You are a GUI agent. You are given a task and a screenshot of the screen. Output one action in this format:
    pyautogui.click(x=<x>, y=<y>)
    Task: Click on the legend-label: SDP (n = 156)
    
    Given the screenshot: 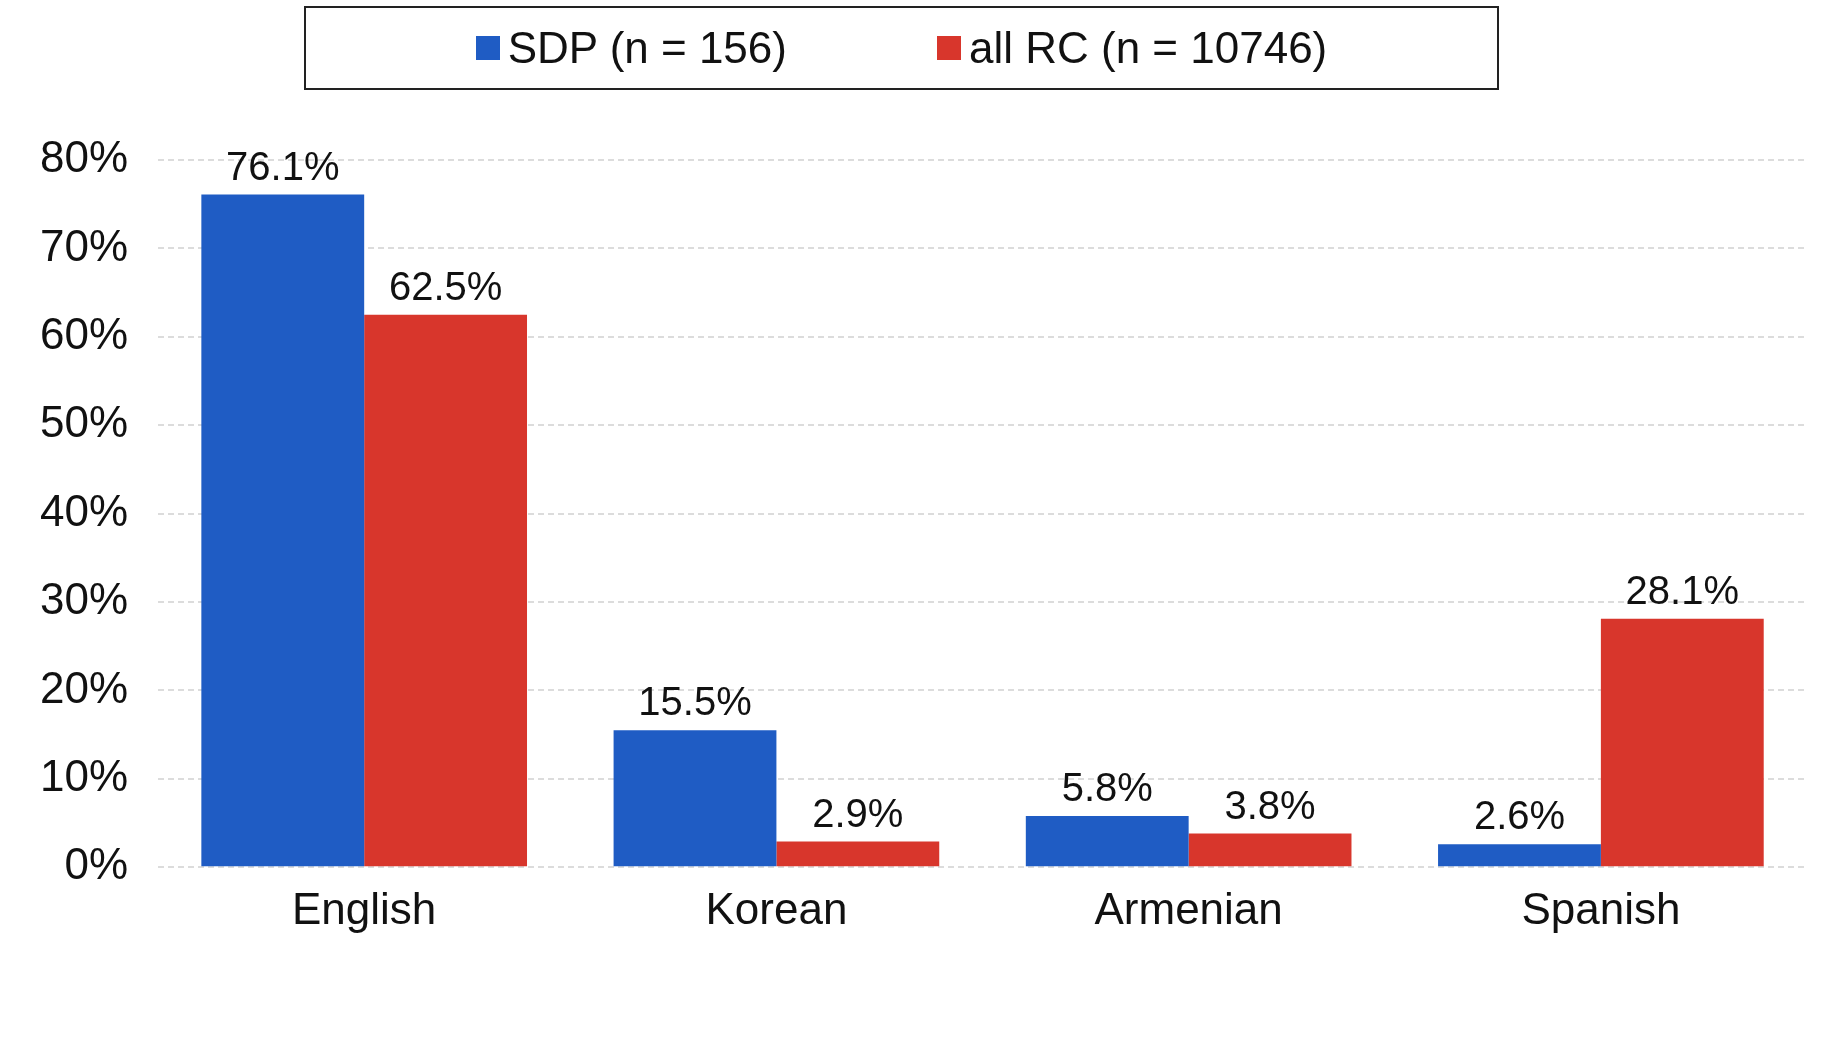 What is the action you would take?
    pyautogui.click(x=647, y=48)
    